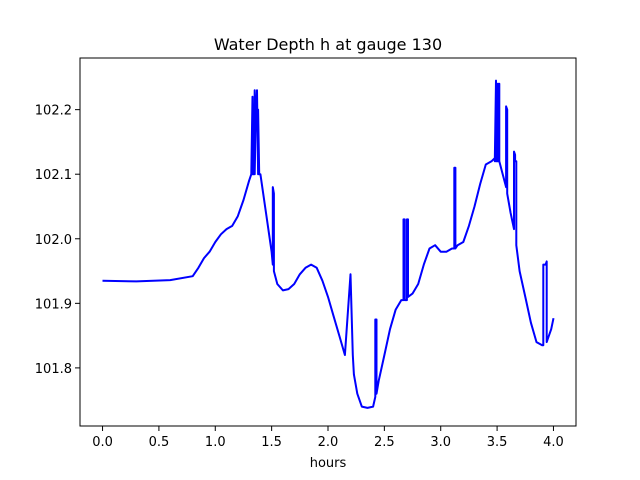 The height and width of the screenshot is (480, 640). What do you see at coordinates (53, 175) in the screenshot?
I see `y-tick-label: 102.1` at bounding box center [53, 175].